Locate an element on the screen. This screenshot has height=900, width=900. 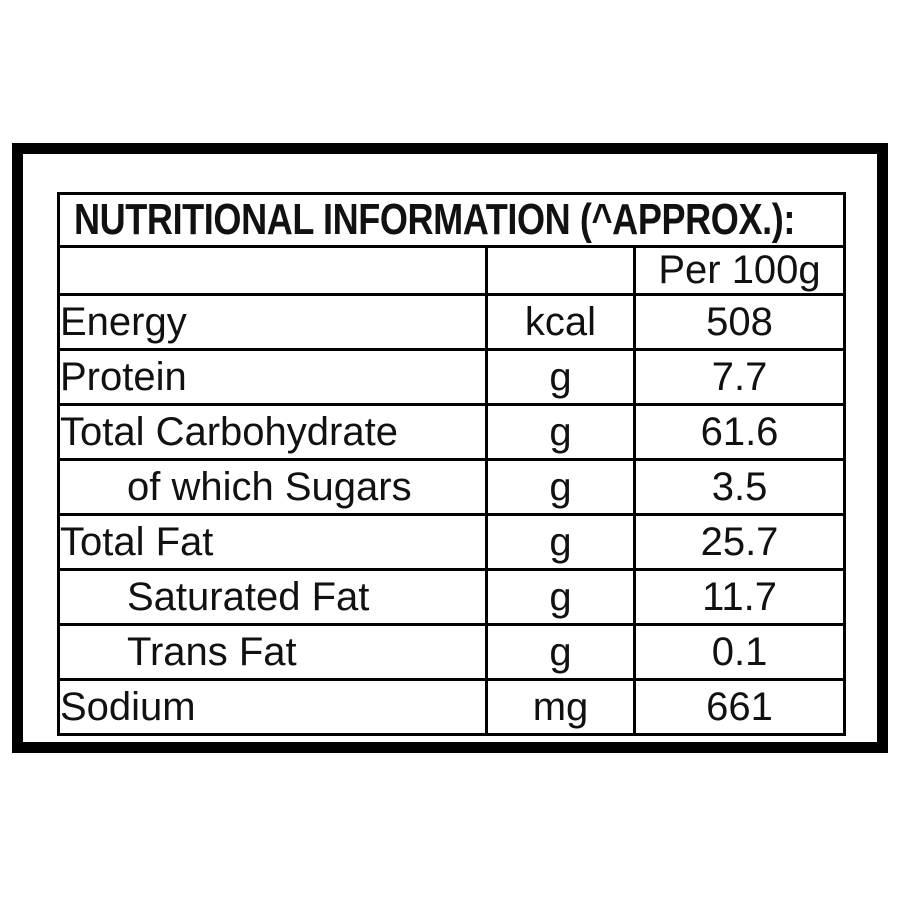
nutrient-cell: Total Carbohydrate is located at coordinates (272, 432).